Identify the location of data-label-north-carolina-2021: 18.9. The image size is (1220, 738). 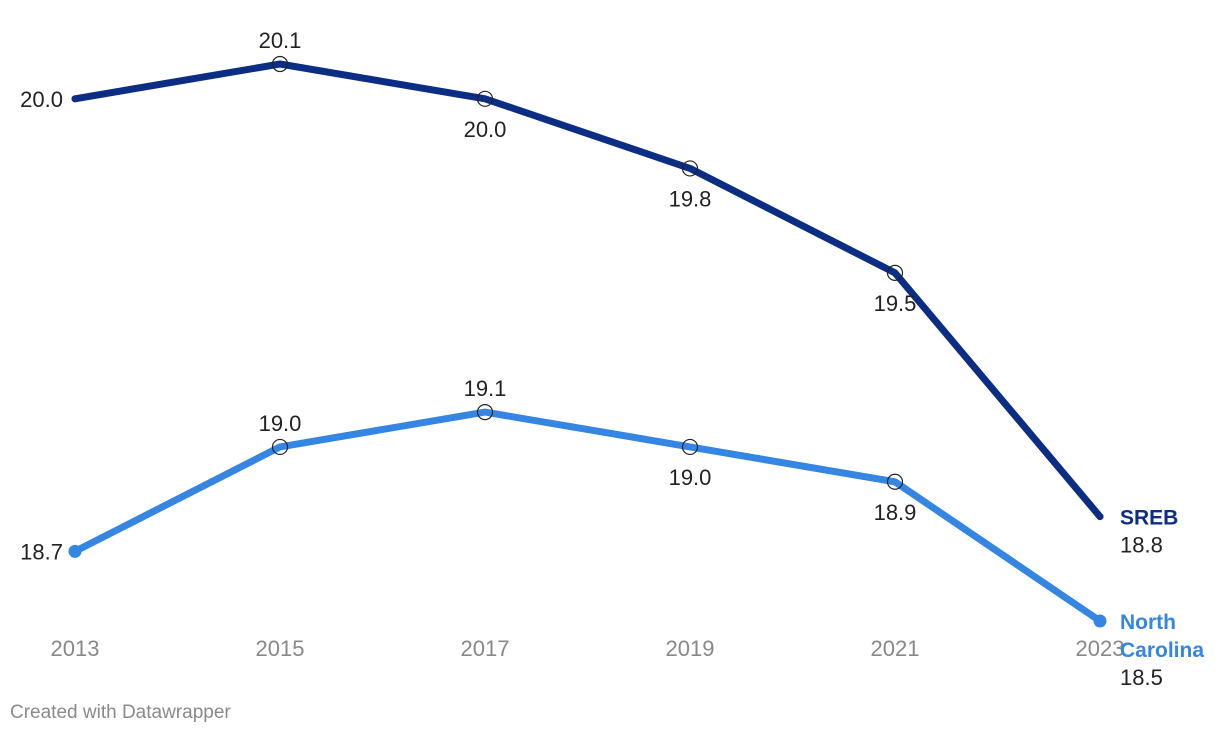
(895, 512).